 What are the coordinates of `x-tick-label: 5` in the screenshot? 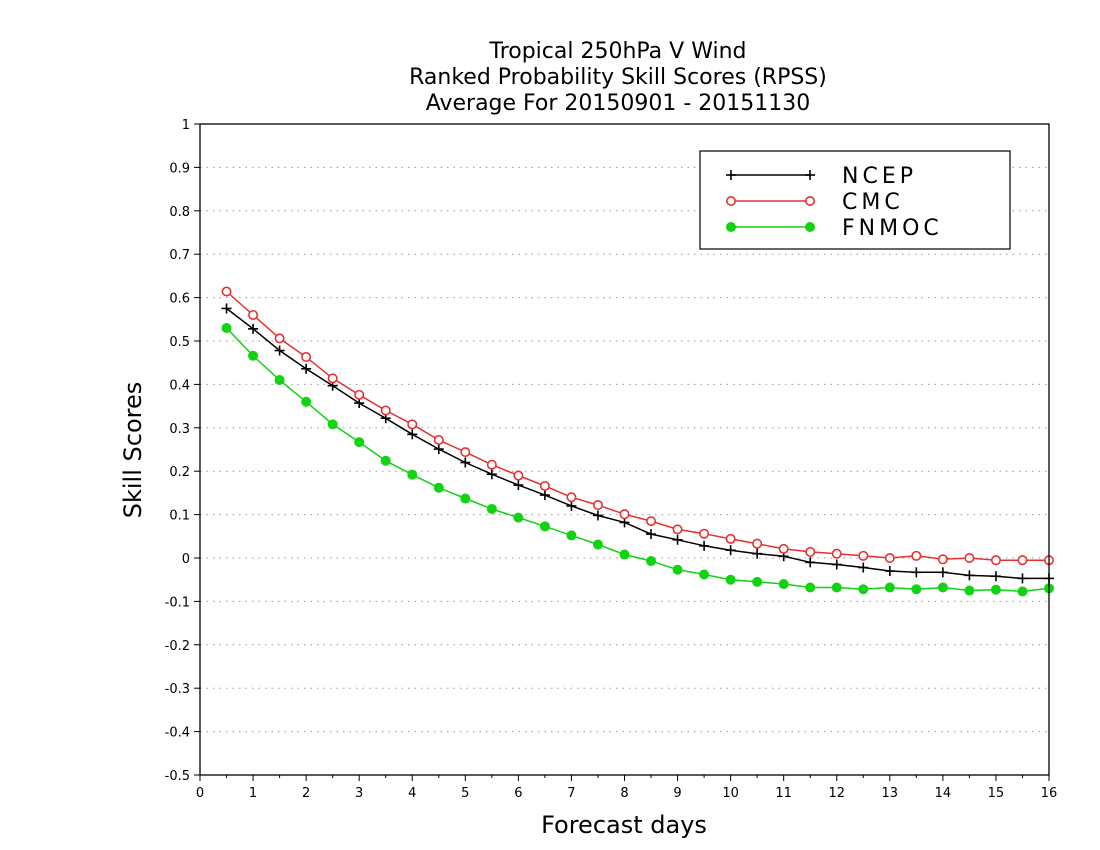 It's located at (465, 793).